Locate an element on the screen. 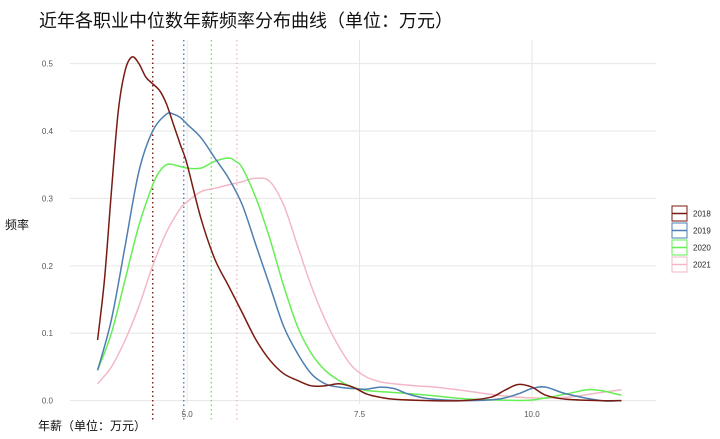 This screenshot has height=439, width=720. x-tick-label: 5.0 is located at coordinates (188, 414).